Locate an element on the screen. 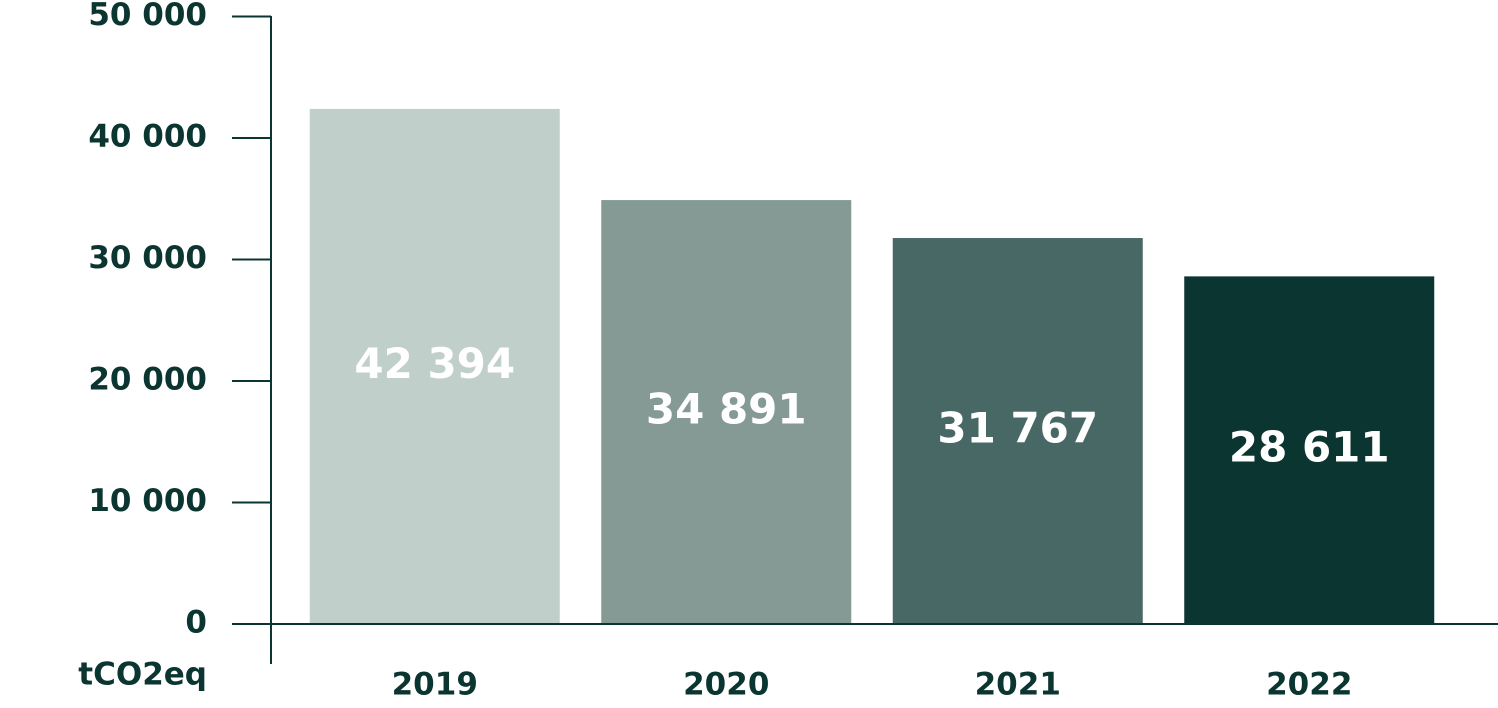 Image resolution: width=1498 pixels, height=708 pixels. x-tick-label: 2020 is located at coordinates (726, 685).